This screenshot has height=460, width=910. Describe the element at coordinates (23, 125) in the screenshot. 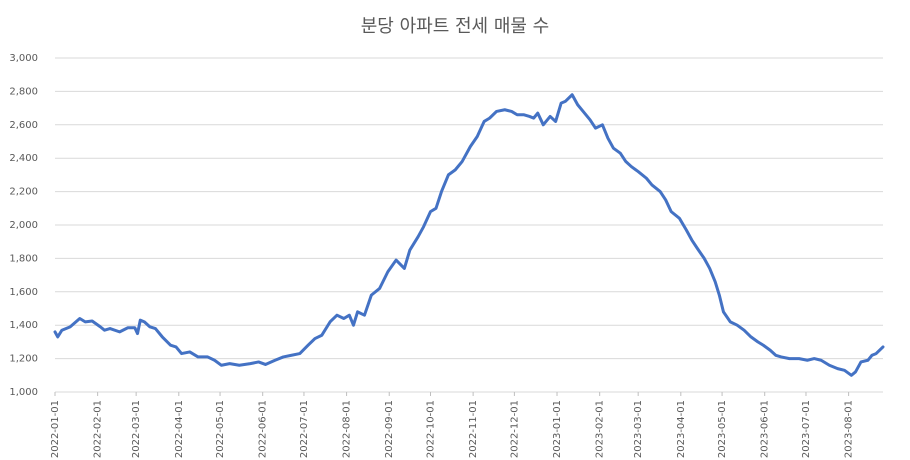

I see `y-tick-label: 2,600` at that location.